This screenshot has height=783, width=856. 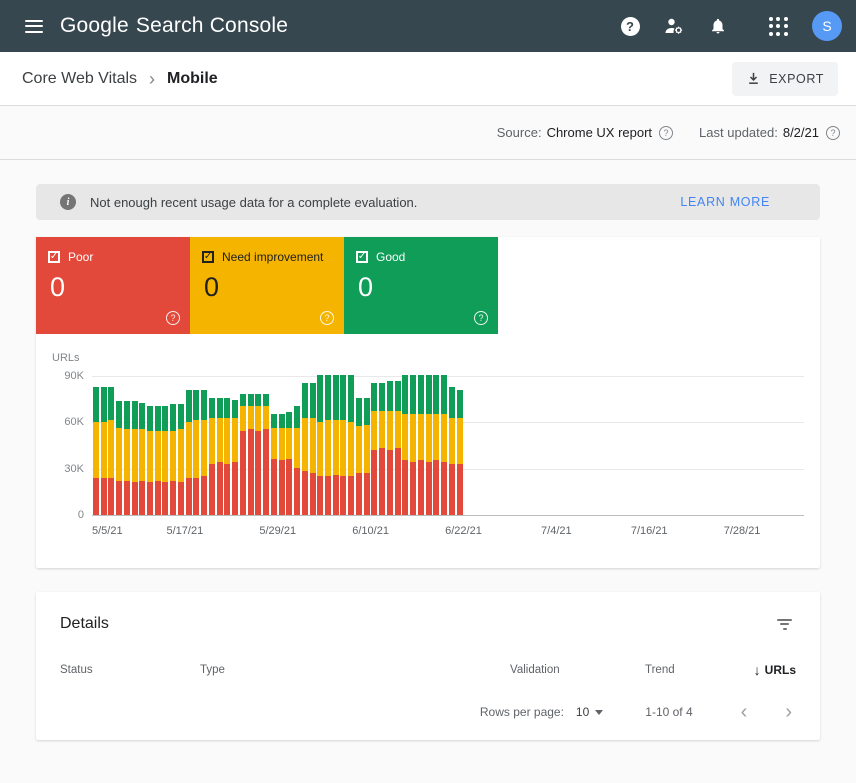 I want to click on filter-icon, so click(x=784, y=624).